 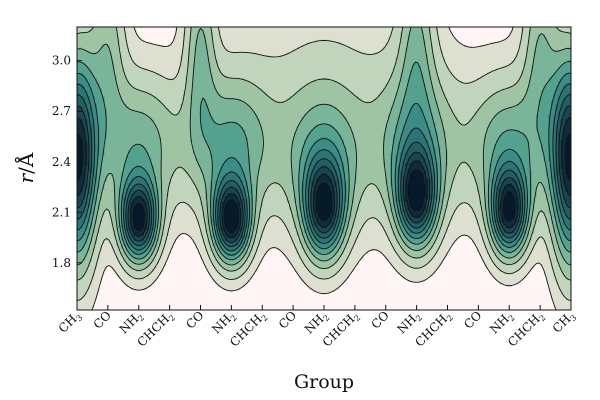 I want to click on y-axis-label-unit: Å, so click(x=25, y=160).